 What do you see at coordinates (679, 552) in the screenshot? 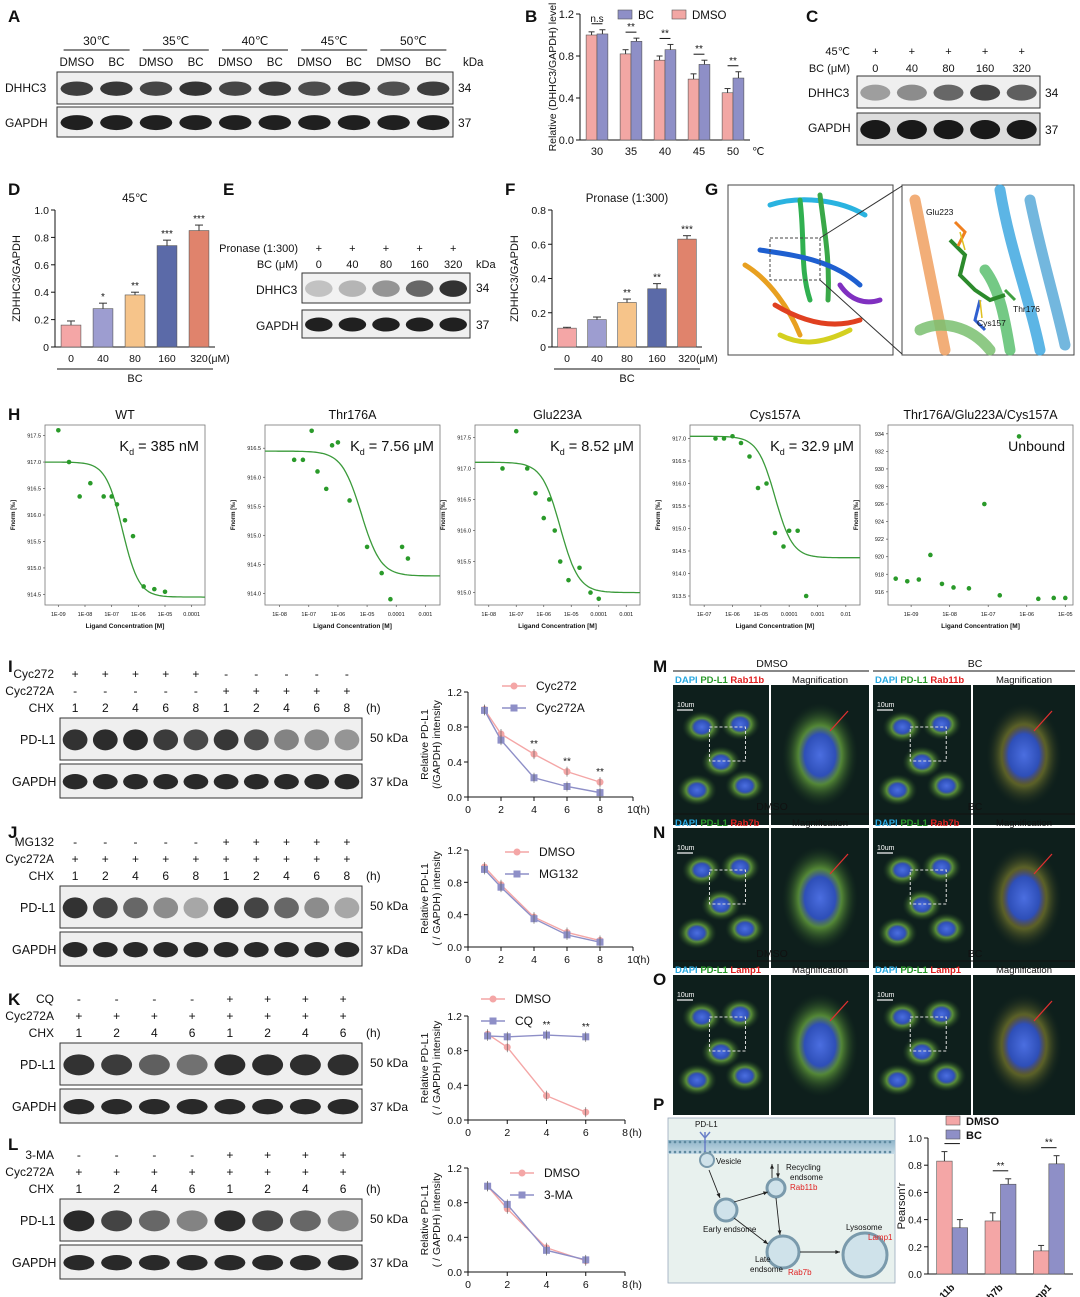
I see `y-tick-label: 914.5` at bounding box center [679, 552].